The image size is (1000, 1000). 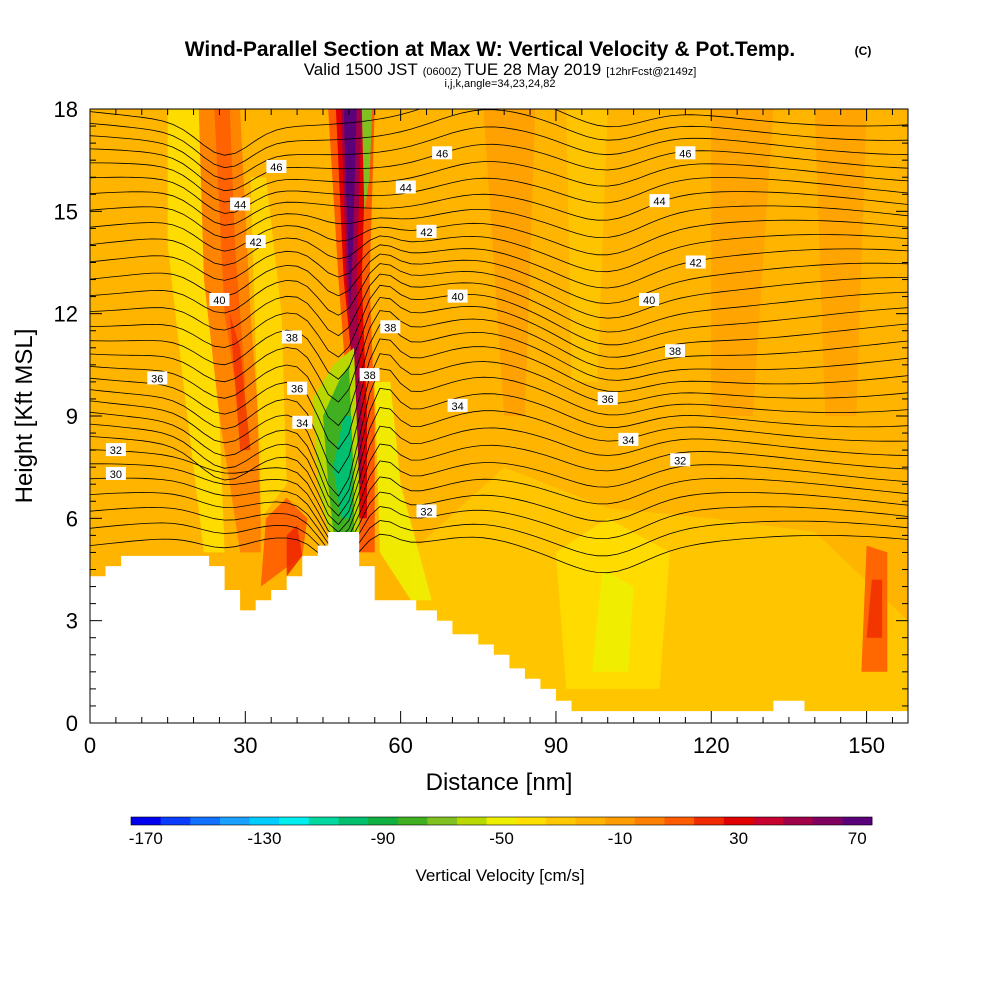 What do you see at coordinates (400, 745) in the screenshot?
I see `x-tick-label: 60` at bounding box center [400, 745].